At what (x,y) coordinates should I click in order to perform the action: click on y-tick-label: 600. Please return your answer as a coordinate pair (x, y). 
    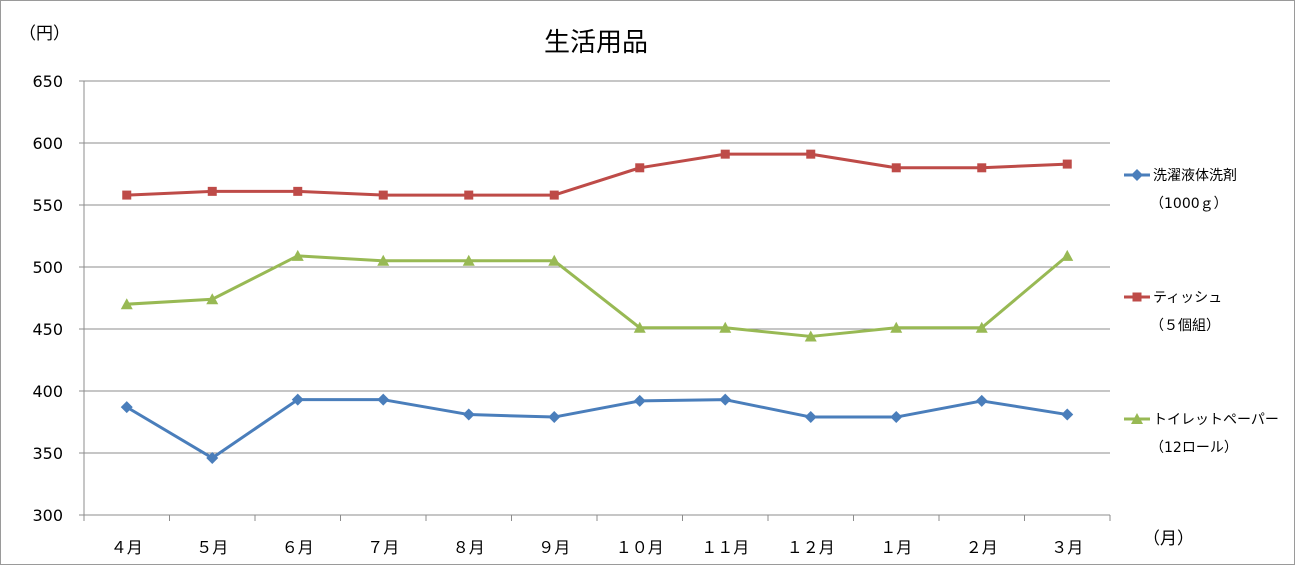
    Looking at the image, I should click on (47, 143).